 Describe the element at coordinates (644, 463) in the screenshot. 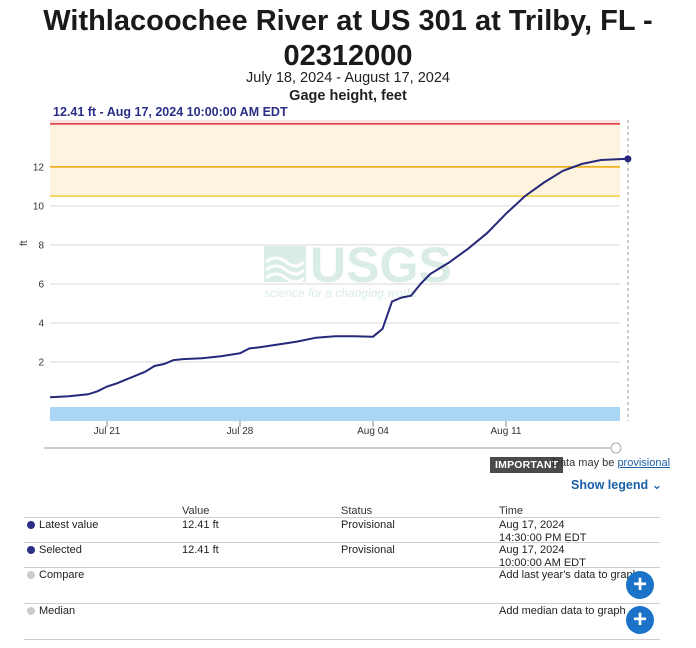

I see `provisional-link: provisional` at that location.